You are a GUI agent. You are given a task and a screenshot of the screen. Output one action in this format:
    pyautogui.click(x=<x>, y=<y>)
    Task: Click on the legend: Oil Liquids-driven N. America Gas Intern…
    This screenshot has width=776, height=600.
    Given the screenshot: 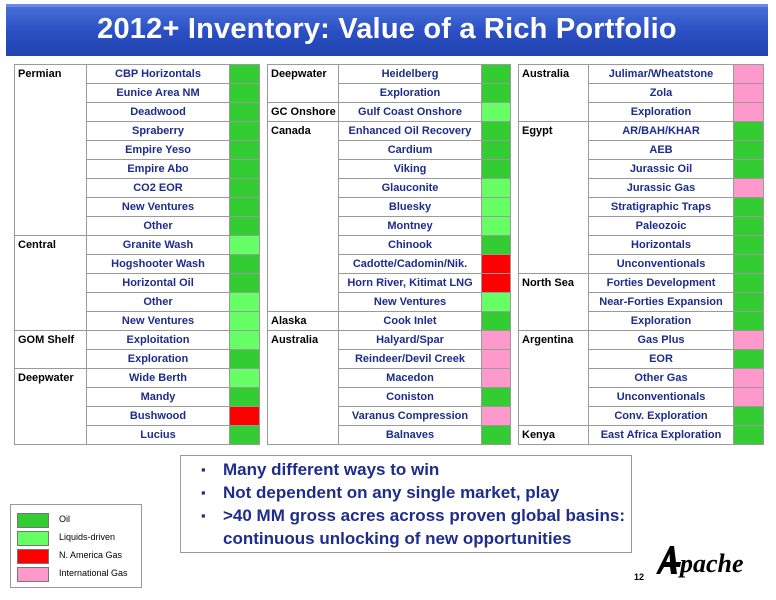 What is the action you would take?
    pyautogui.click(x=76, y=546)
    